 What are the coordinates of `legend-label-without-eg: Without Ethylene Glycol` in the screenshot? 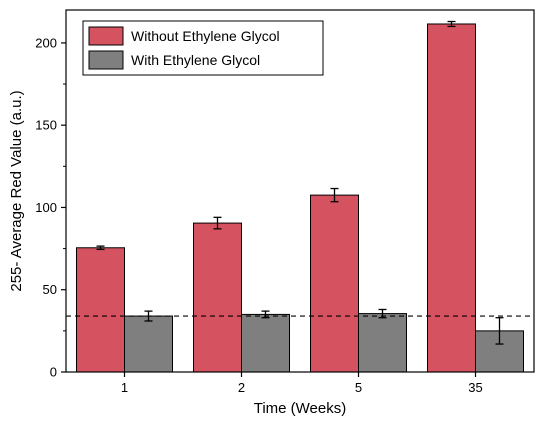 It's located at (205, 36).